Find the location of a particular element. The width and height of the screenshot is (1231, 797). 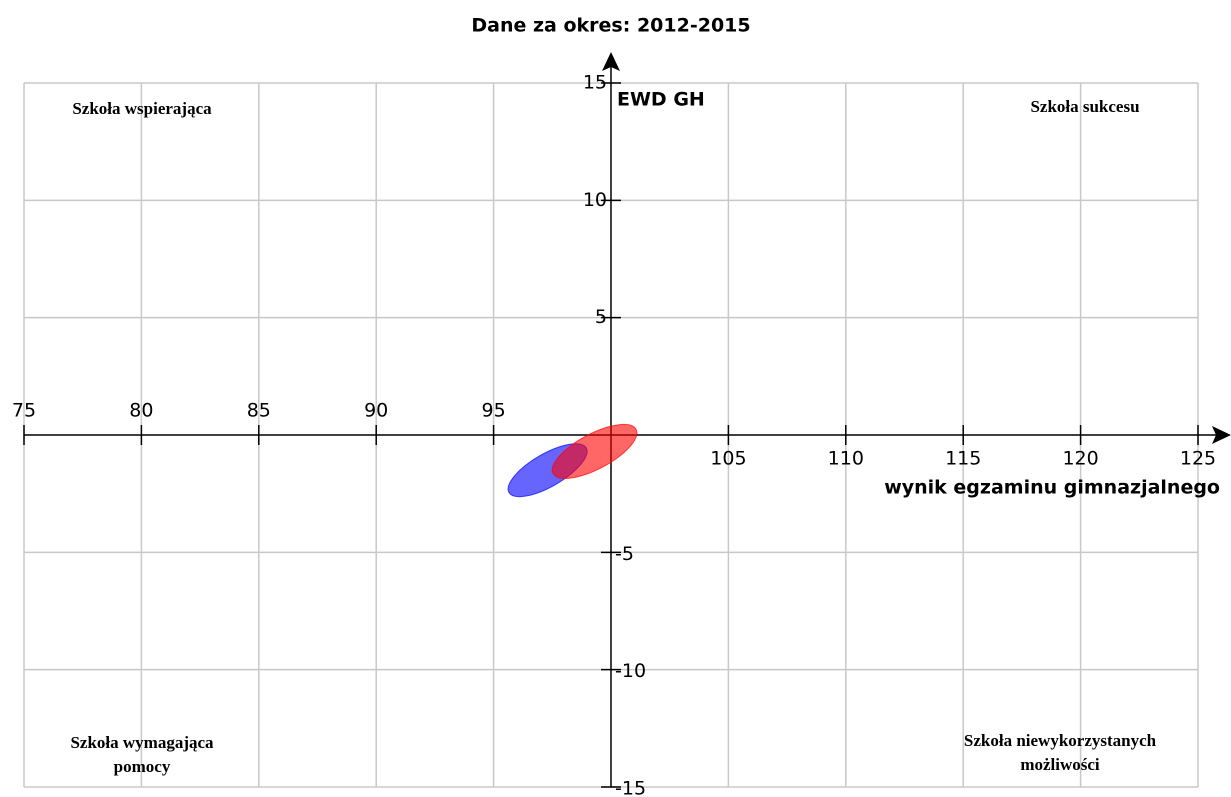

x-tick-label: 105 is located at coordinates (728, 459).